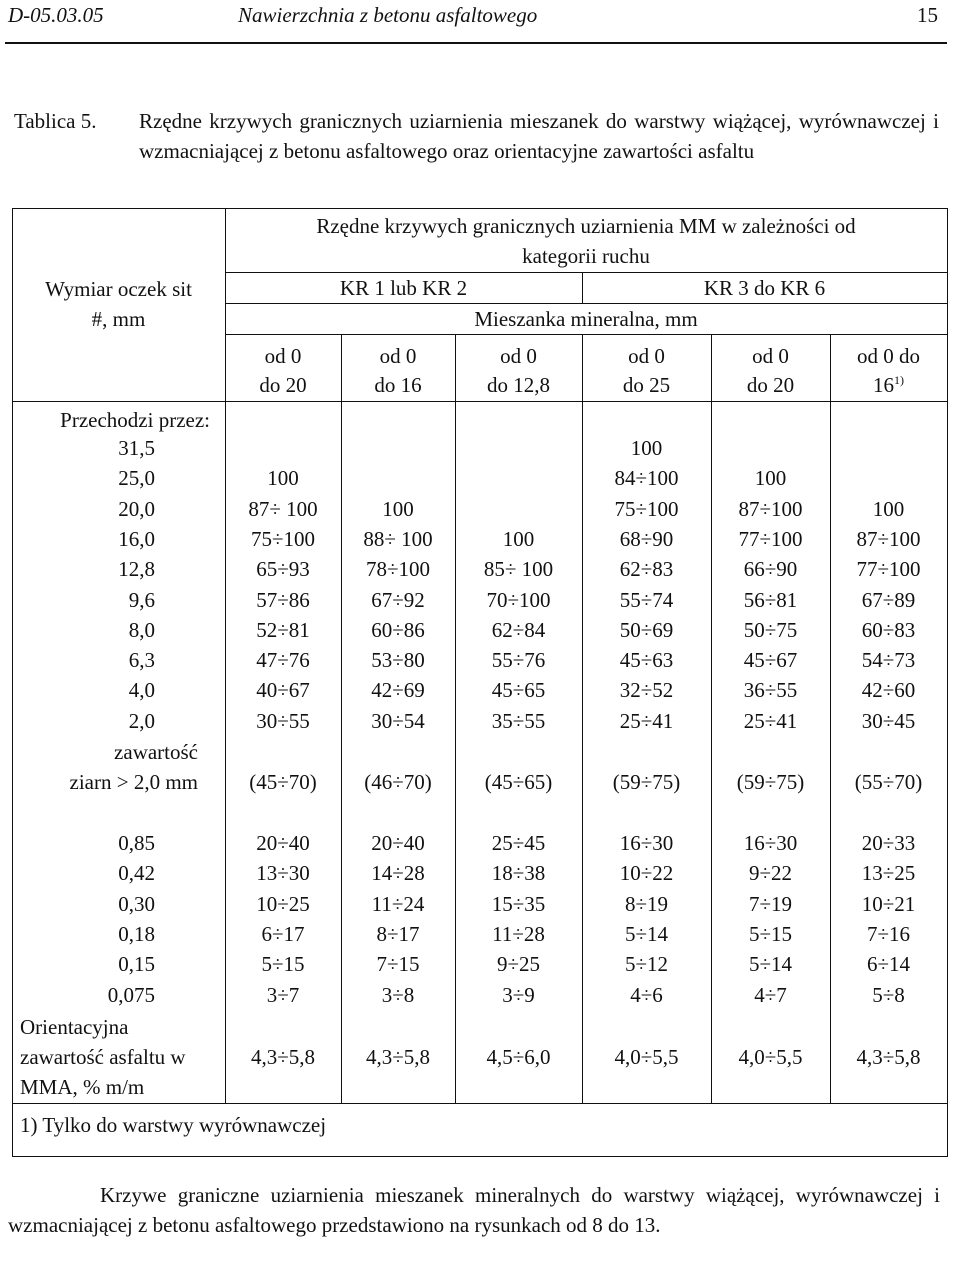 This screenshot has height=1261, width=960. Describe the element at coordinates (131, 994) in the screenshot. I see `sieve-size: 0,075` at that location.